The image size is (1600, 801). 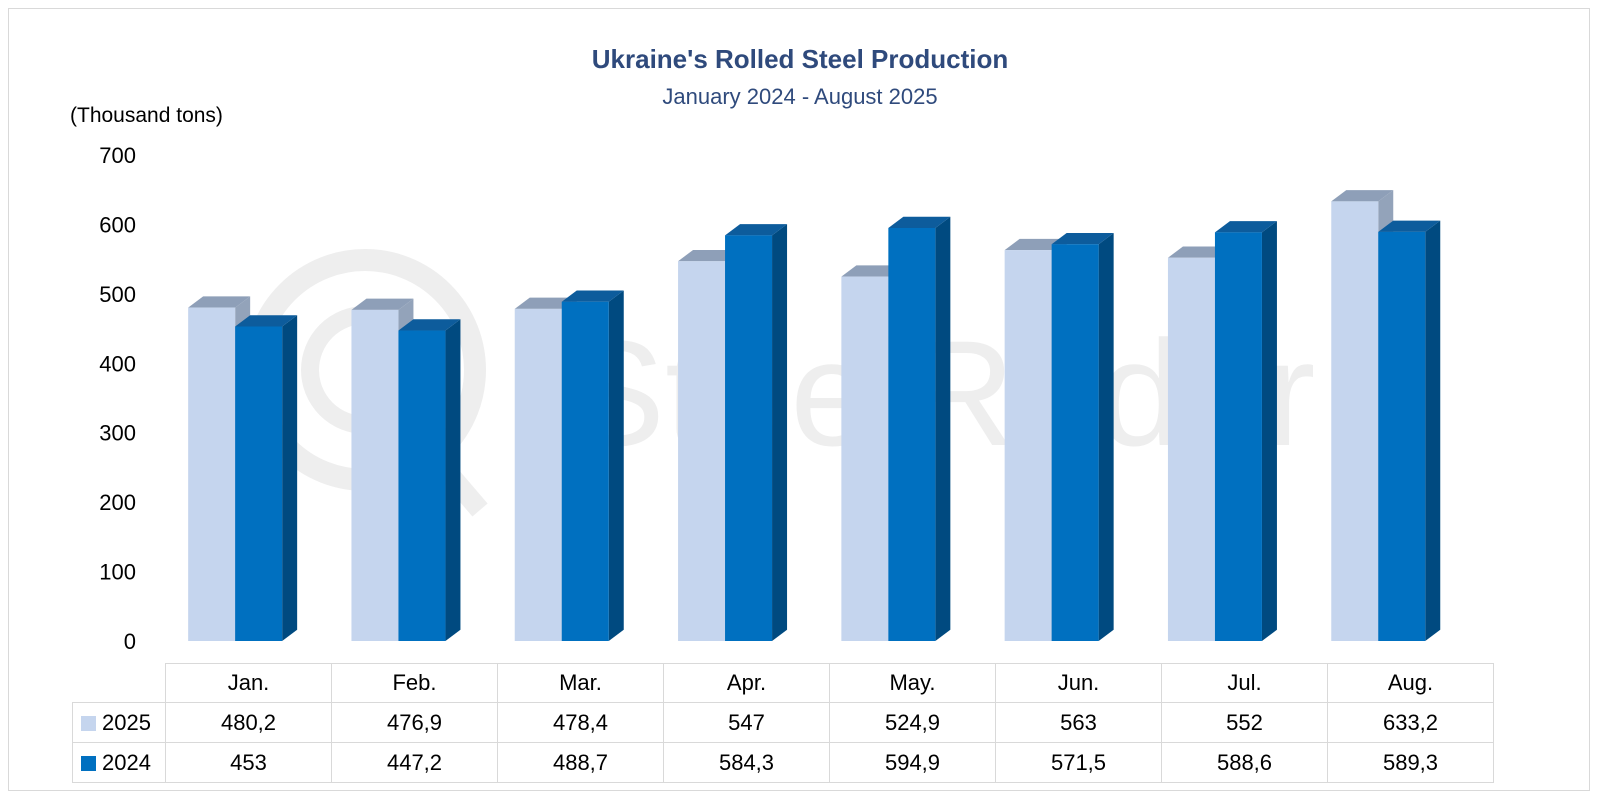 I want to click on category-label: Mar., so click(x=580, y=683).